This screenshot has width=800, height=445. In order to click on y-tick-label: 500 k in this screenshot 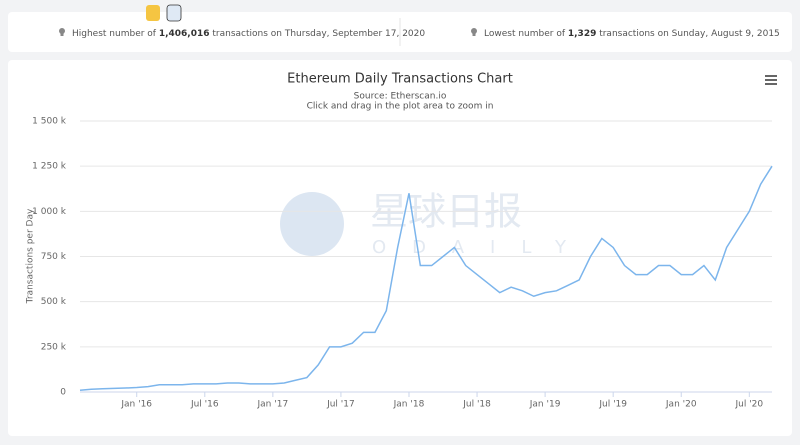, I will do `click(54, 302)`.